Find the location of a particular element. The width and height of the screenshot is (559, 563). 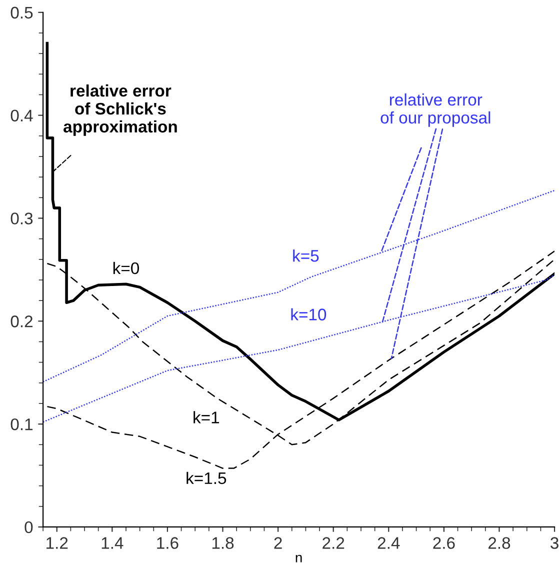

series-label: k=1.5 is located at coordinates (206, 478).